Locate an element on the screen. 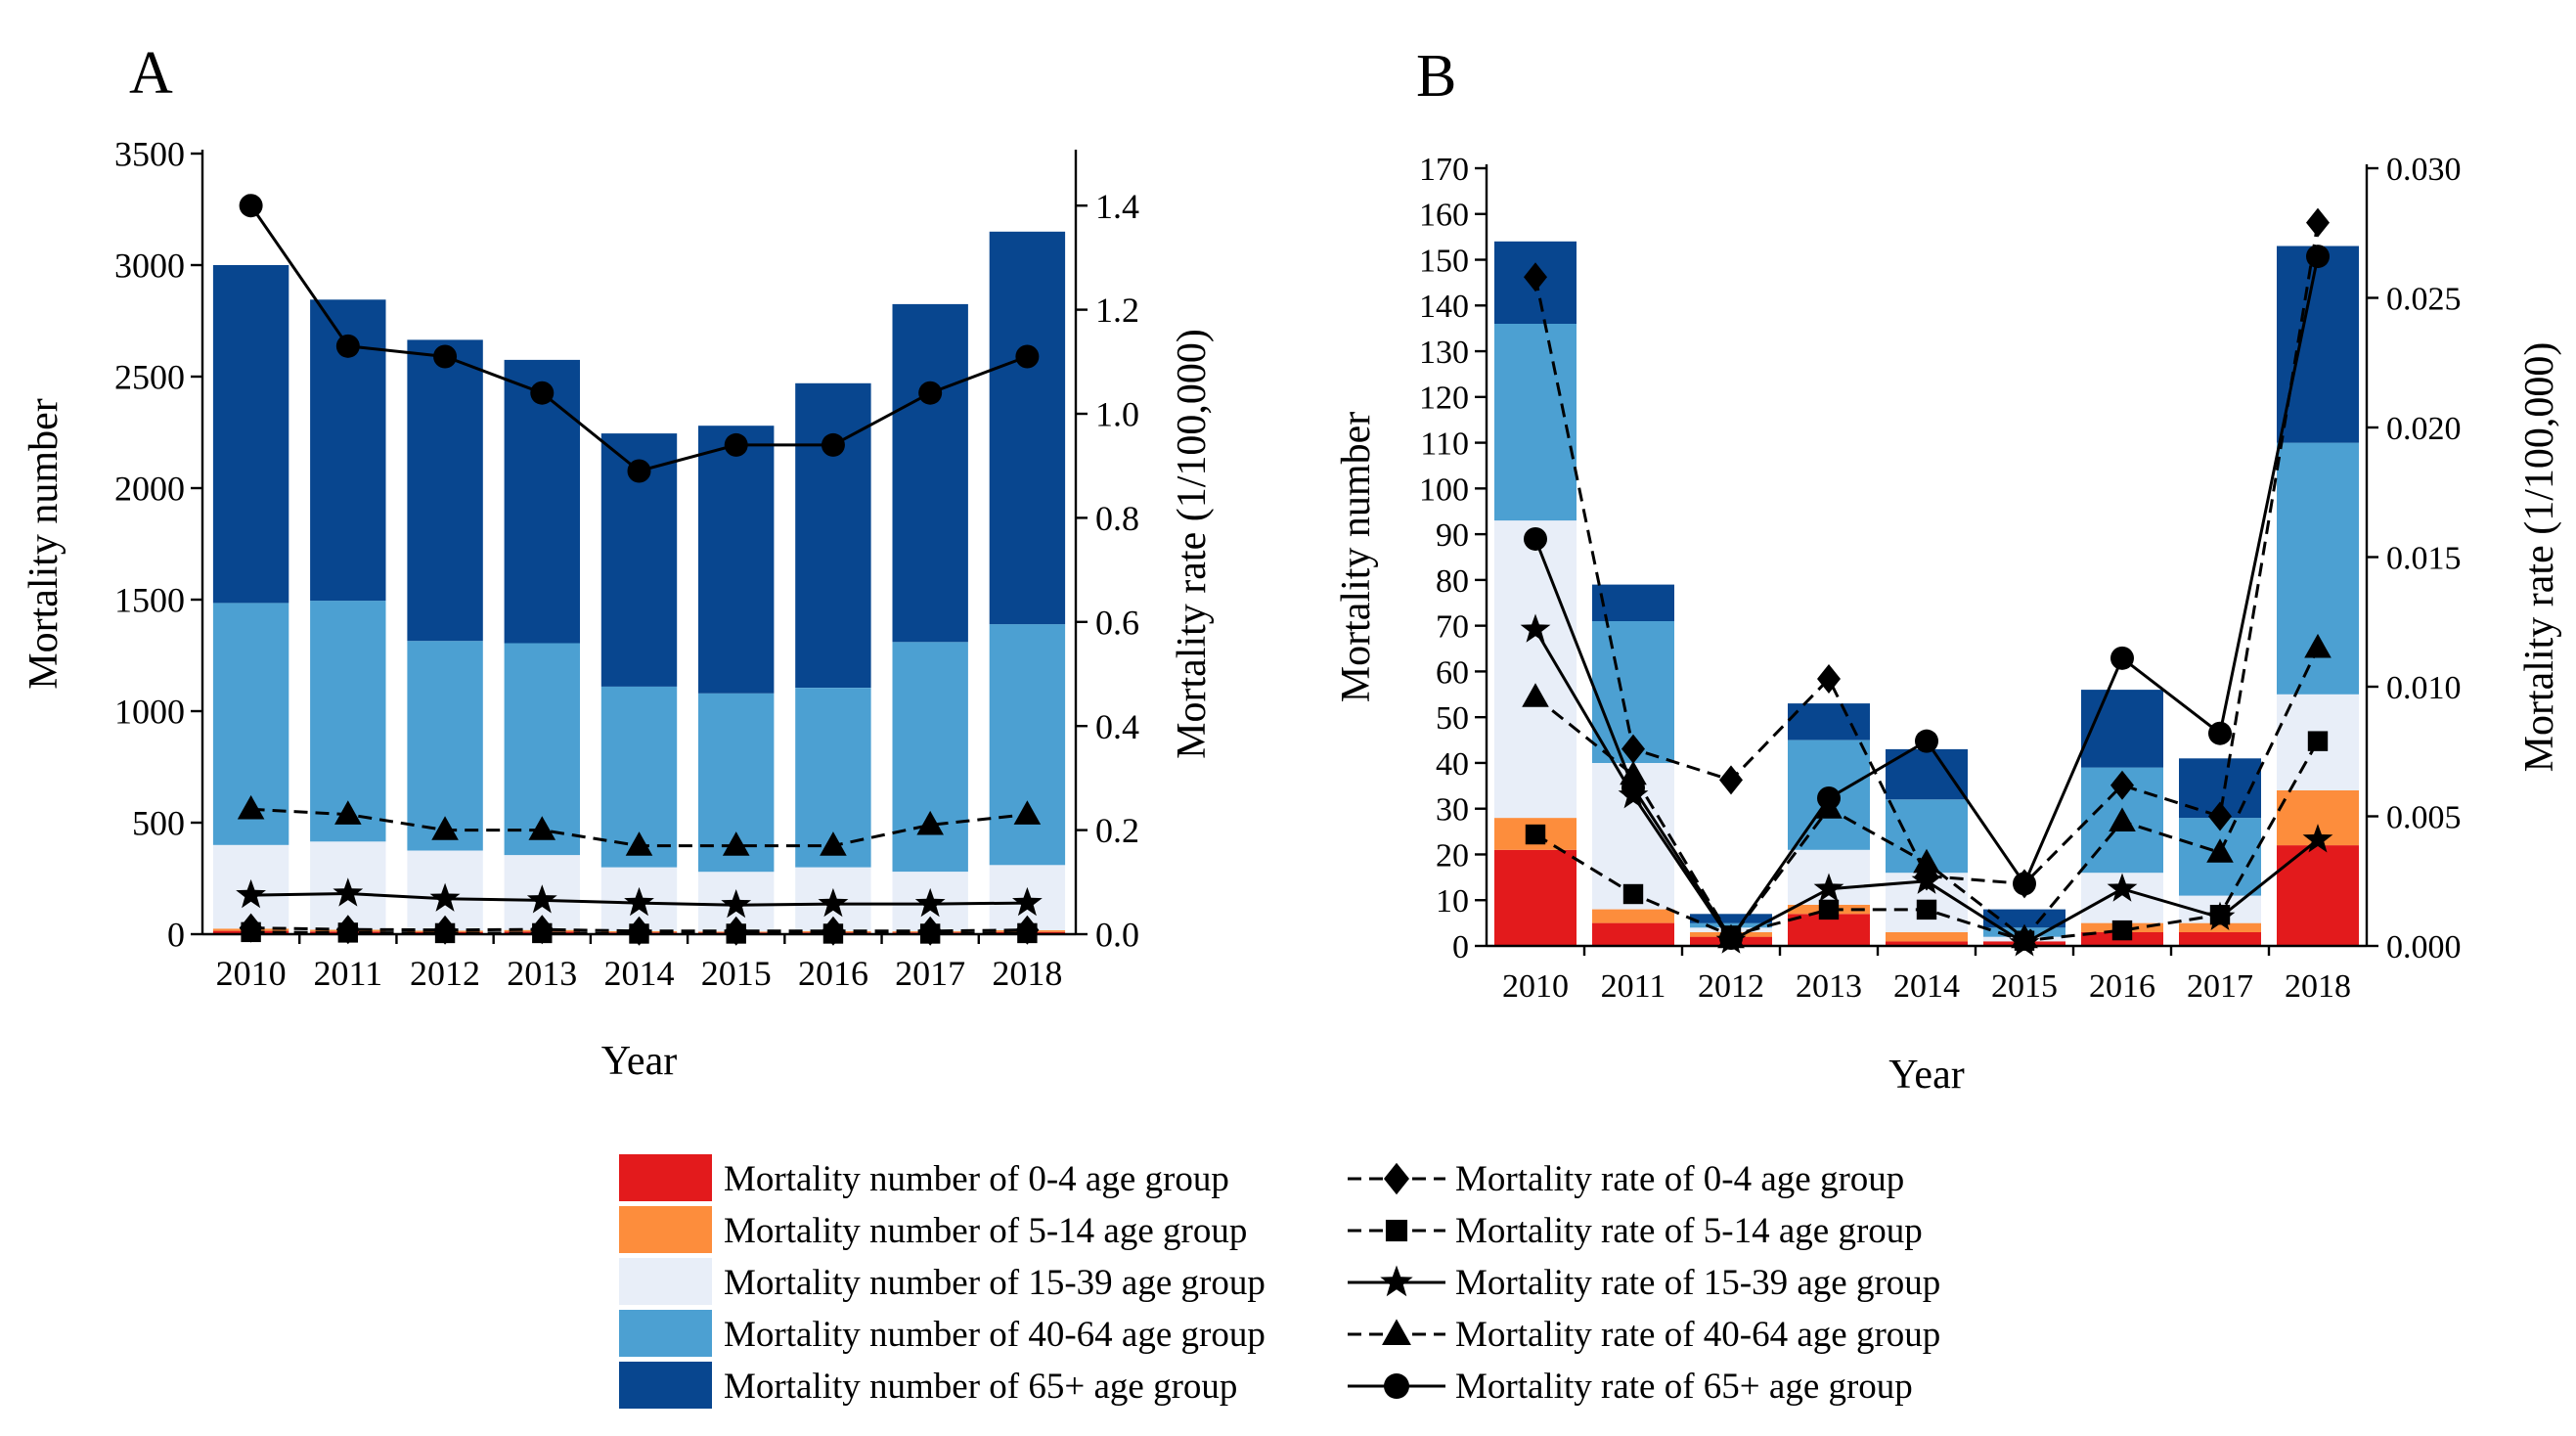 Image resolution: width=2576 pixels, height=1436 pixels. y2-tick-label: 0.000 is located at coordinates (2424, 947).